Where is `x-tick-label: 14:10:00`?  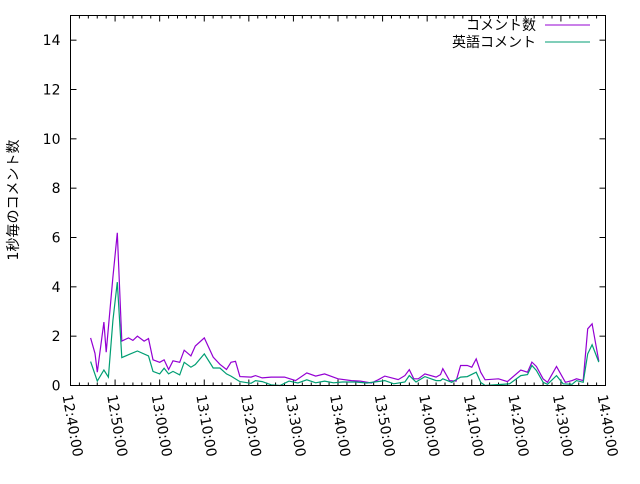 x-tick-label: 14:10:00 is located at coordinates (473, 425).